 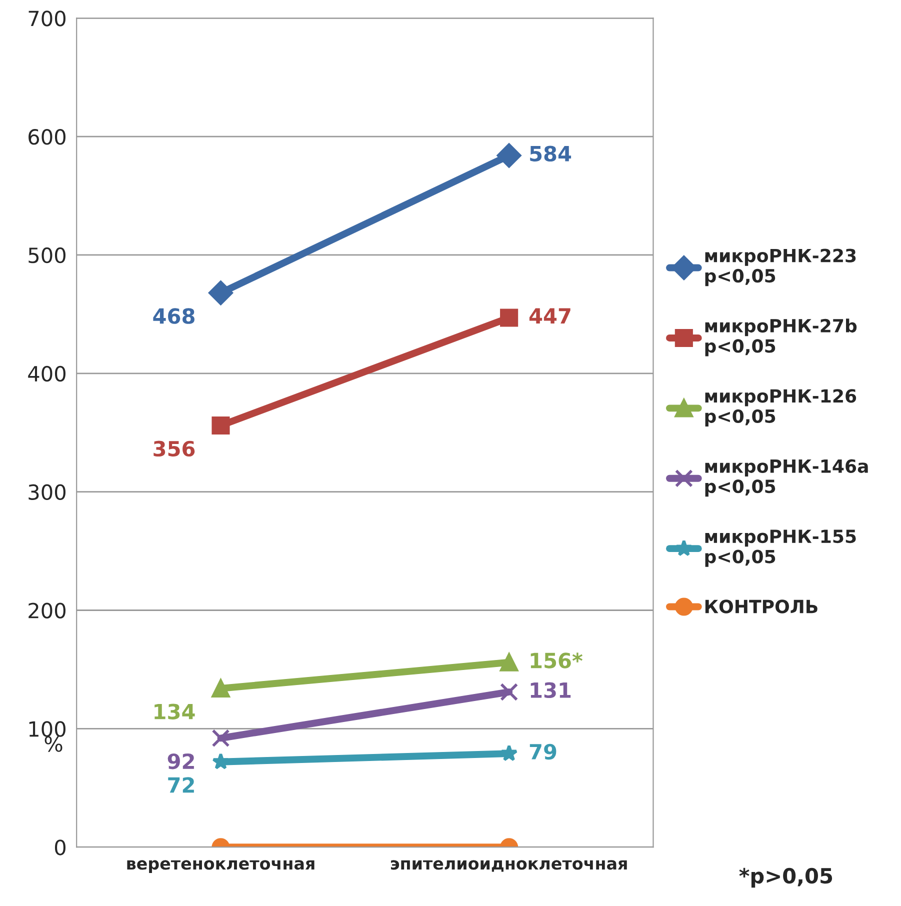 I want to click on y-tick-label: 400, so click(x=47, y=374).